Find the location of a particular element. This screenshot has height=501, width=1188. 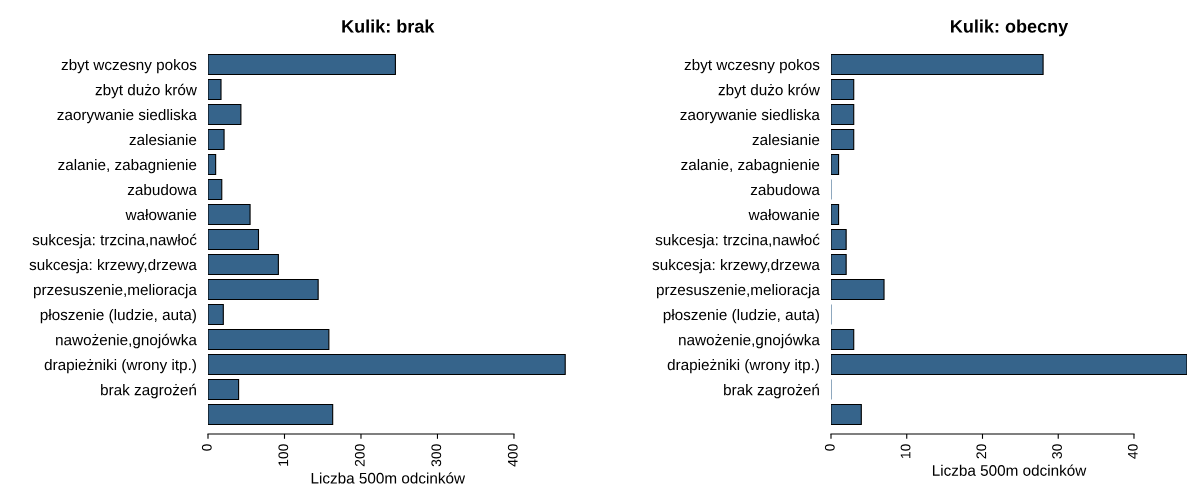

x-tick-label: 40 is located at coordinates (1132, 451).